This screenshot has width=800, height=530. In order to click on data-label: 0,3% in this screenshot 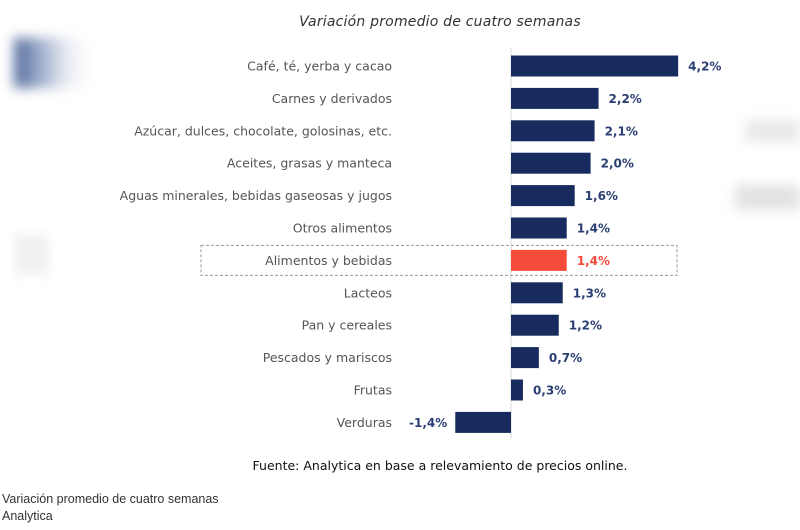, I will do `click(549, 391)`.